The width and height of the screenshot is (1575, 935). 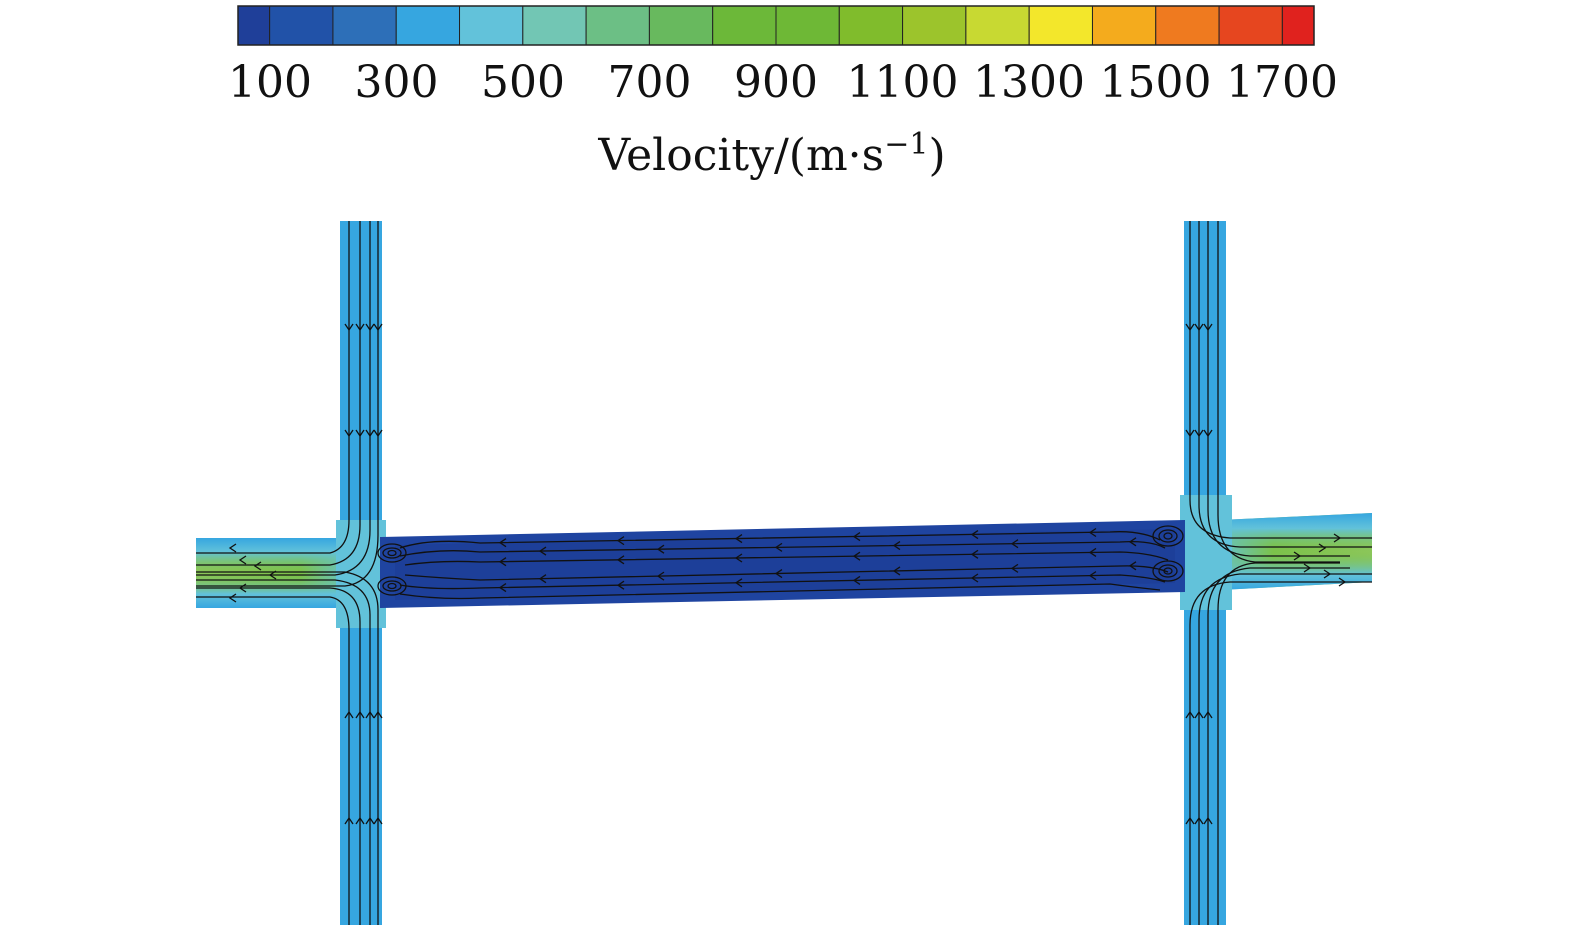 What do you see at coordinates (1029, 82) in the screenshot?
I see `colorbar-tick-label: 1300` at bounding box center [1029, 82].